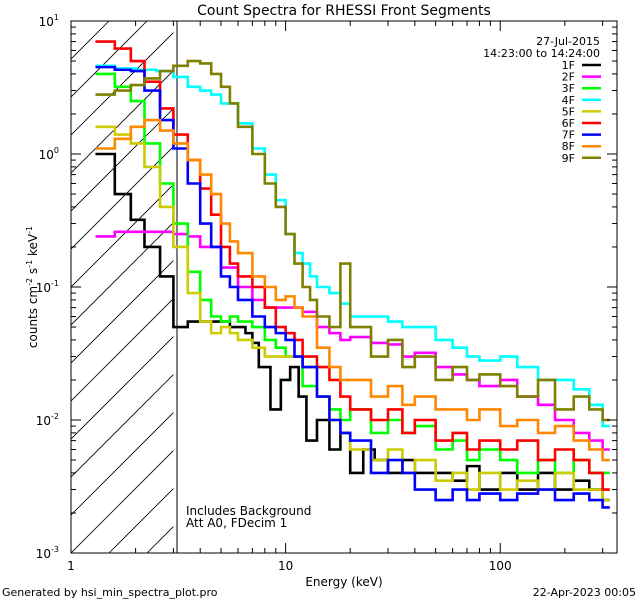 This screenshot has width=640, height=600. Describe the element at coordinates (568, 146) in the screenshot. I see `legend-label-8F: 8F` at that location.